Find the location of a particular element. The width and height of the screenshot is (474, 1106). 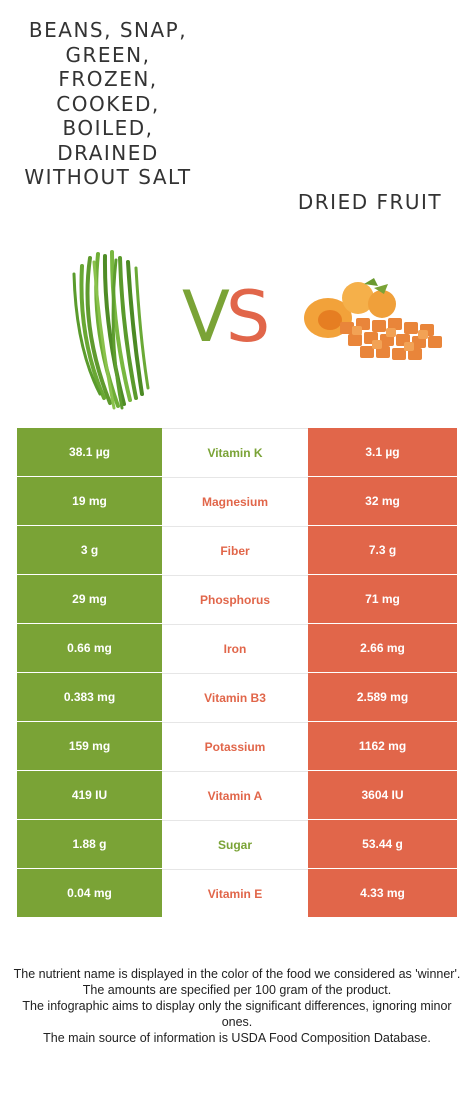

right-food-title: DRIED FRUIT is located at coordinates (370, 202).